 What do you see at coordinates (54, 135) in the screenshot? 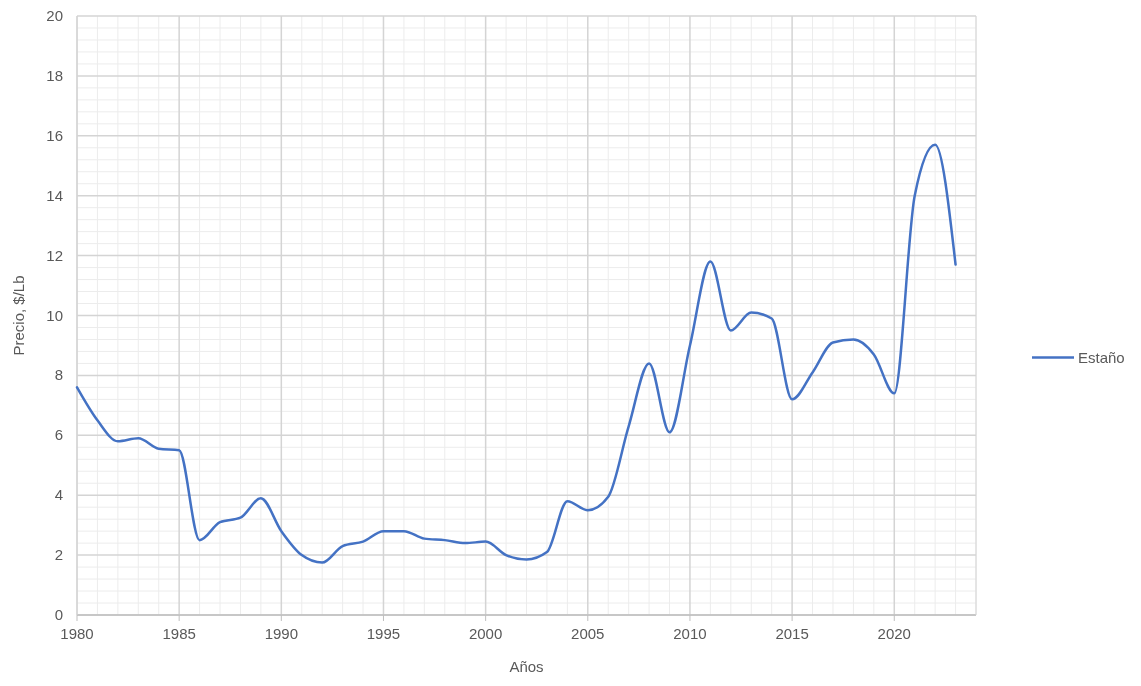
I see `y-tick-label: 16` at bounding box center [54, 135].